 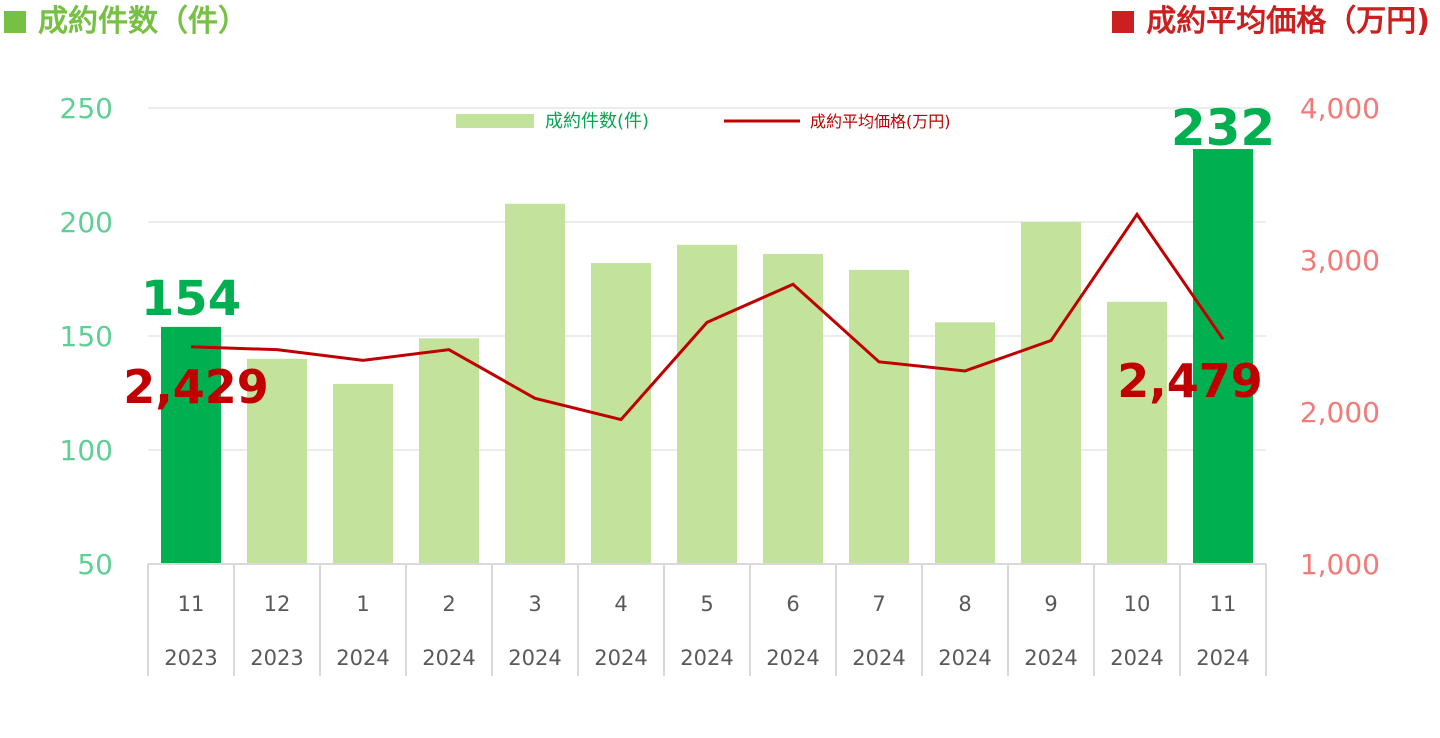 I want to click on x-month-label: 9, so click(x=1050, y=604).